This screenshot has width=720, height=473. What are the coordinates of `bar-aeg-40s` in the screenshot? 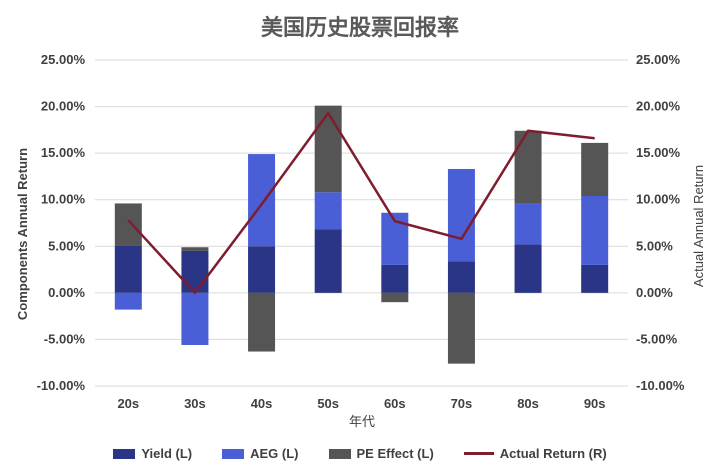 It's located at (262, 200).